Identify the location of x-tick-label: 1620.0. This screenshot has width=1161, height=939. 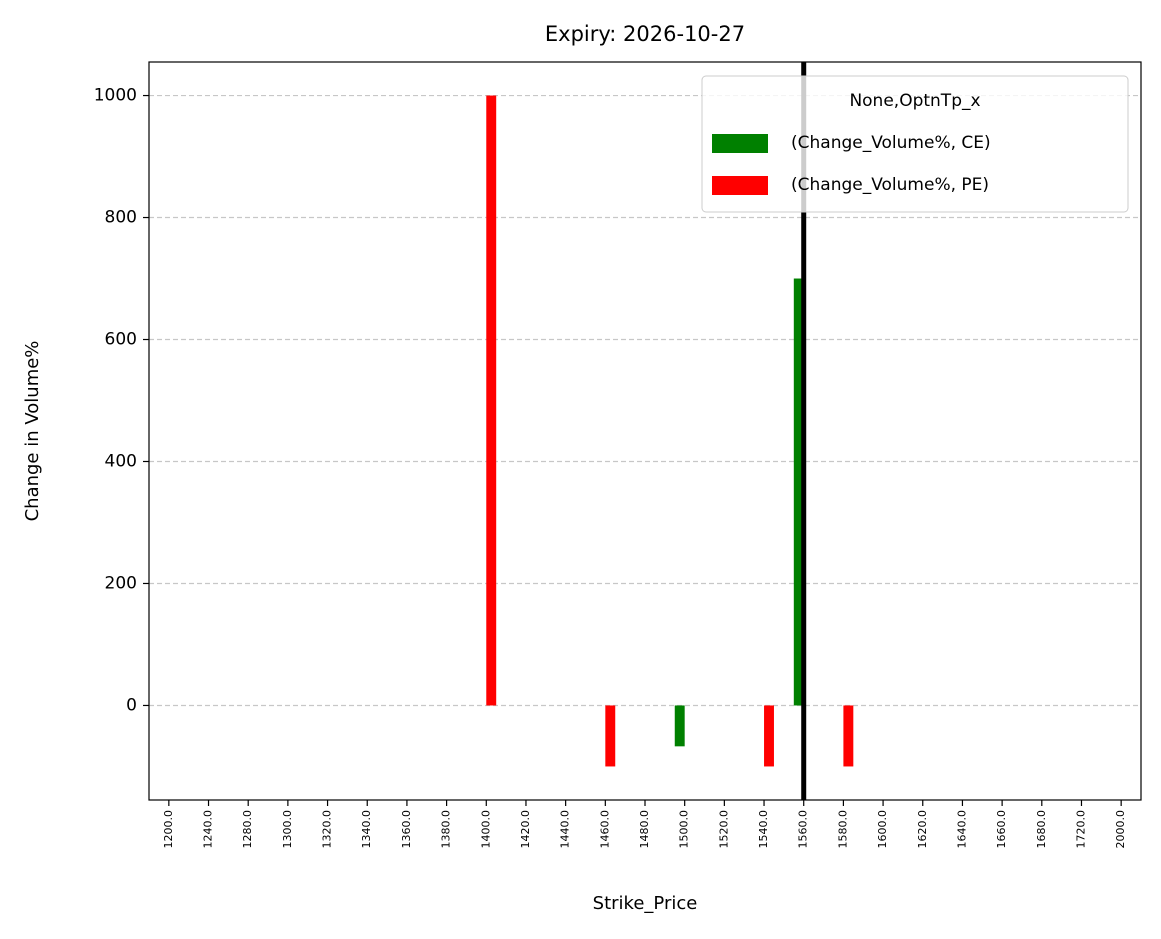
(922, 829).